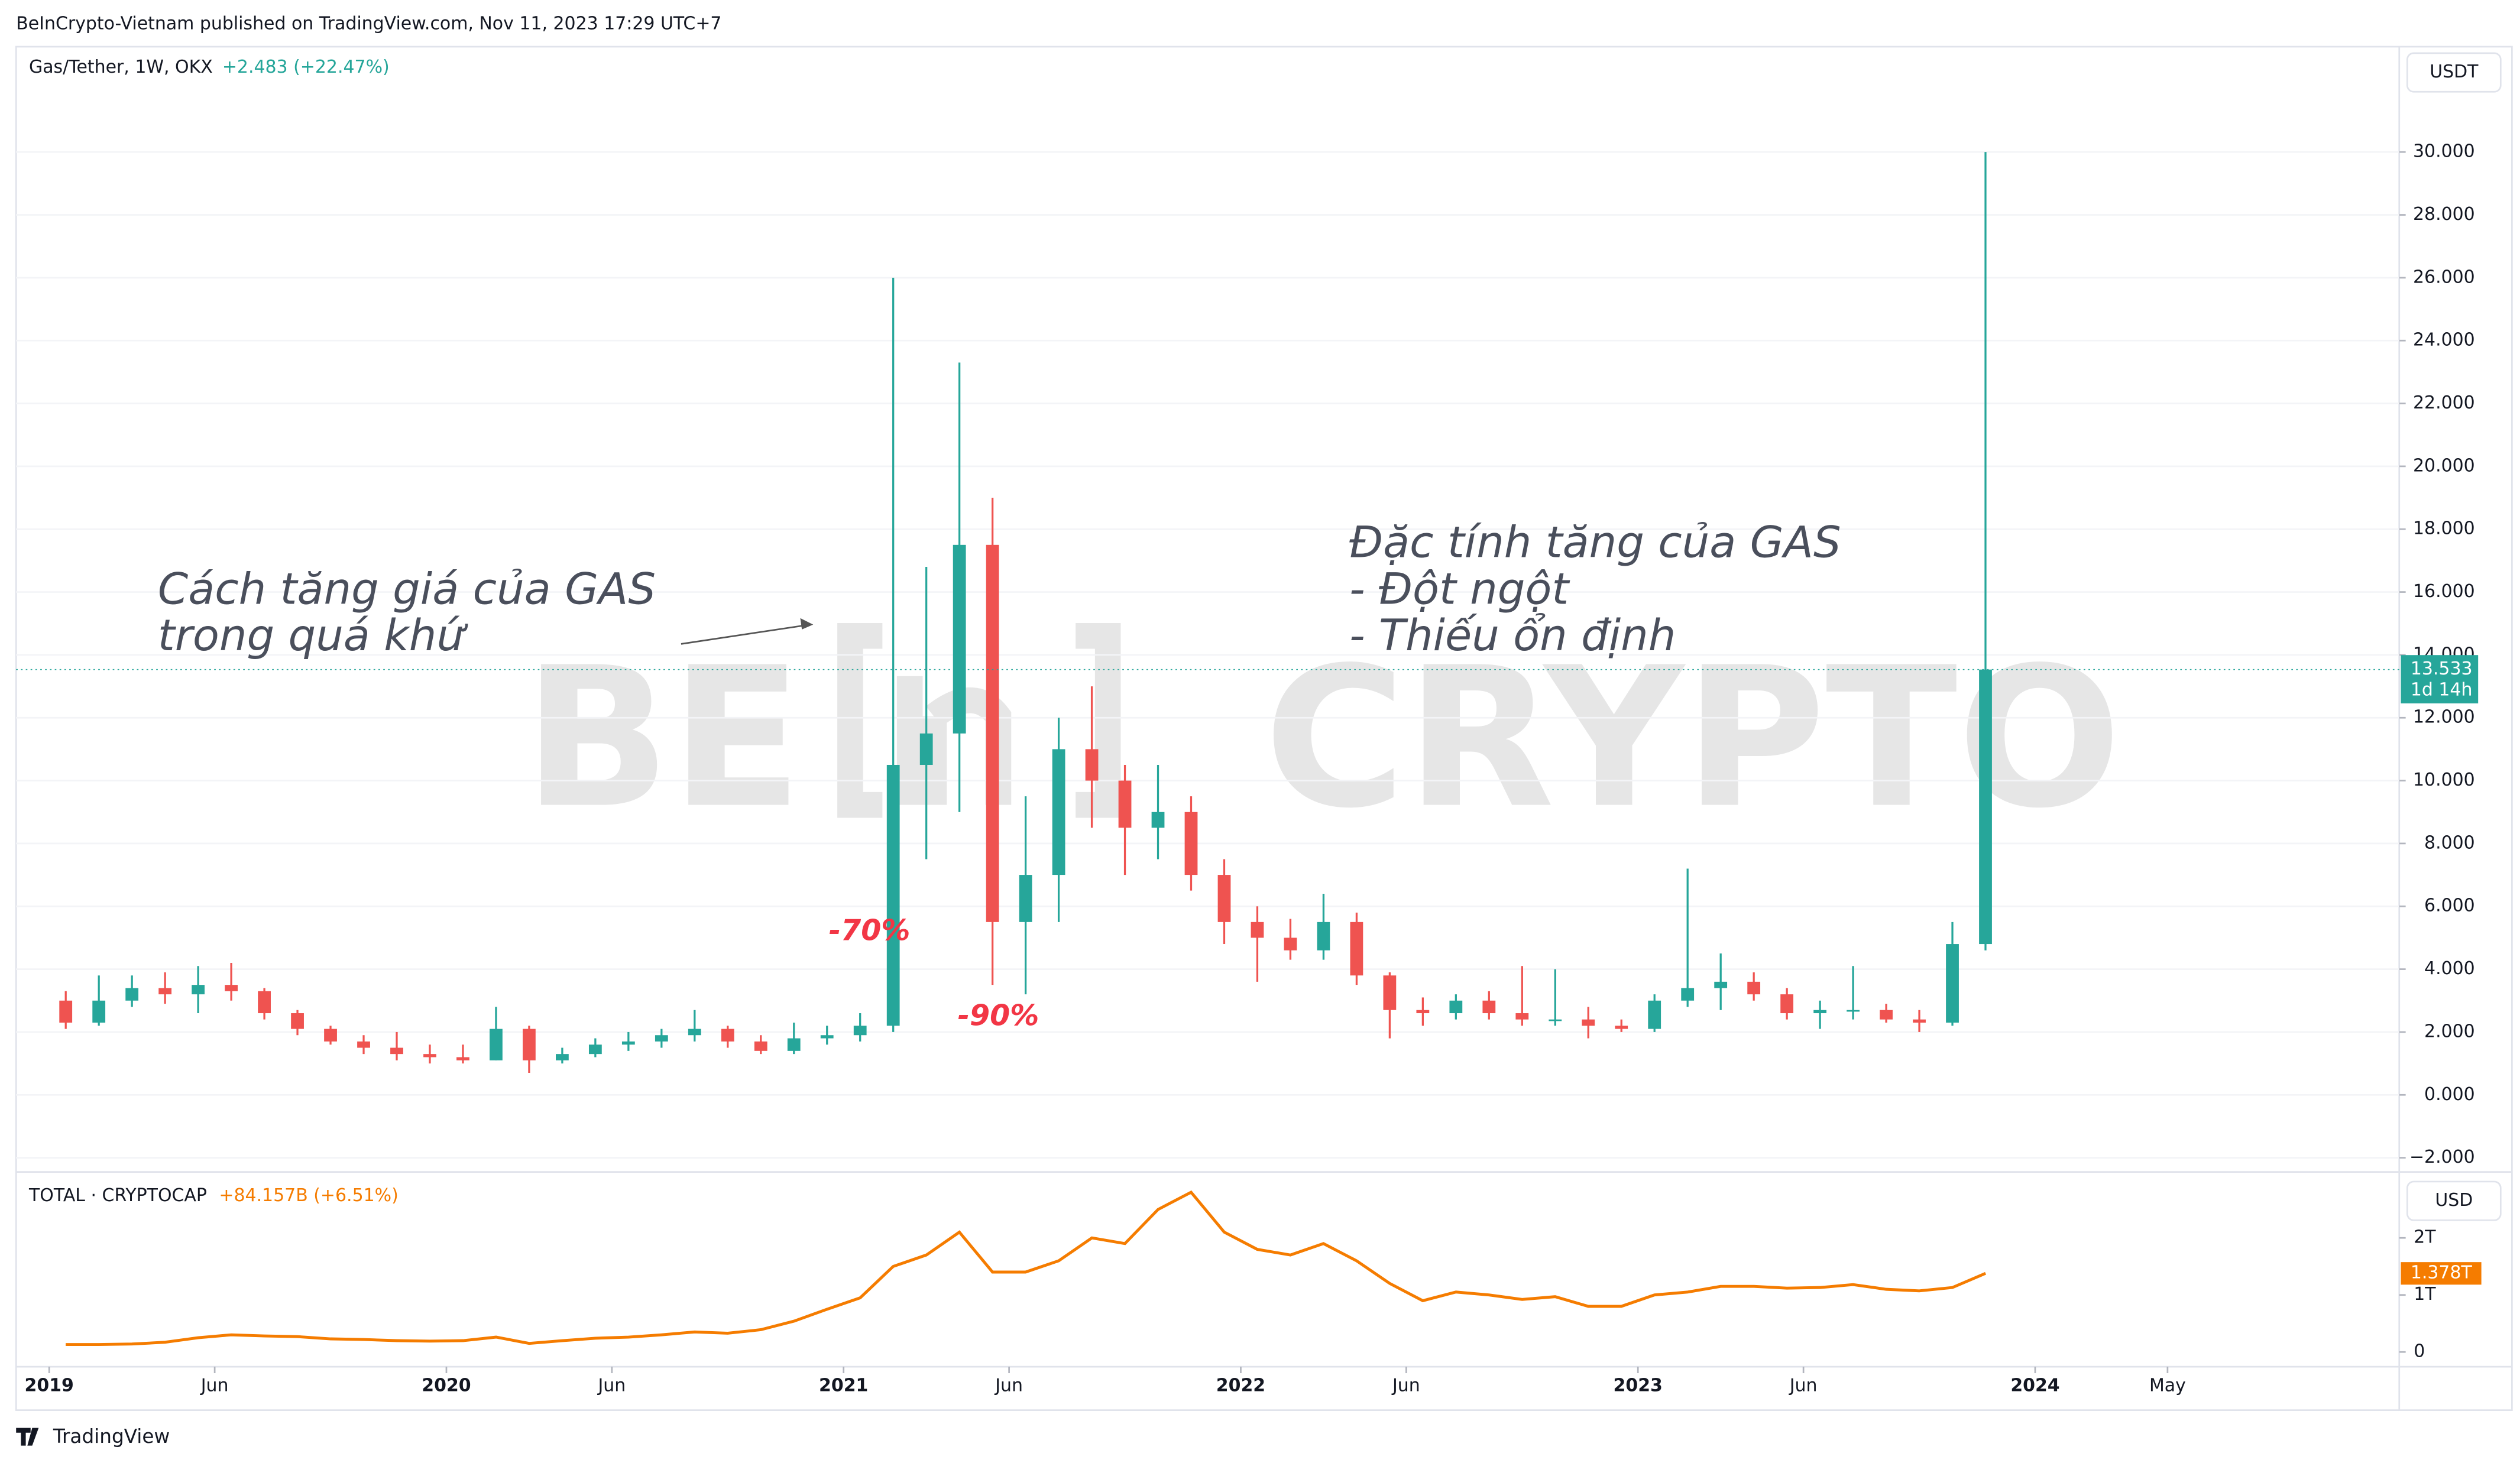 The height and width of the screenshot is (1463, 2520). Describe the element at coordinates (2442, 1157) in the screenshot. I see `y-tick-label: −2.000` at that location.